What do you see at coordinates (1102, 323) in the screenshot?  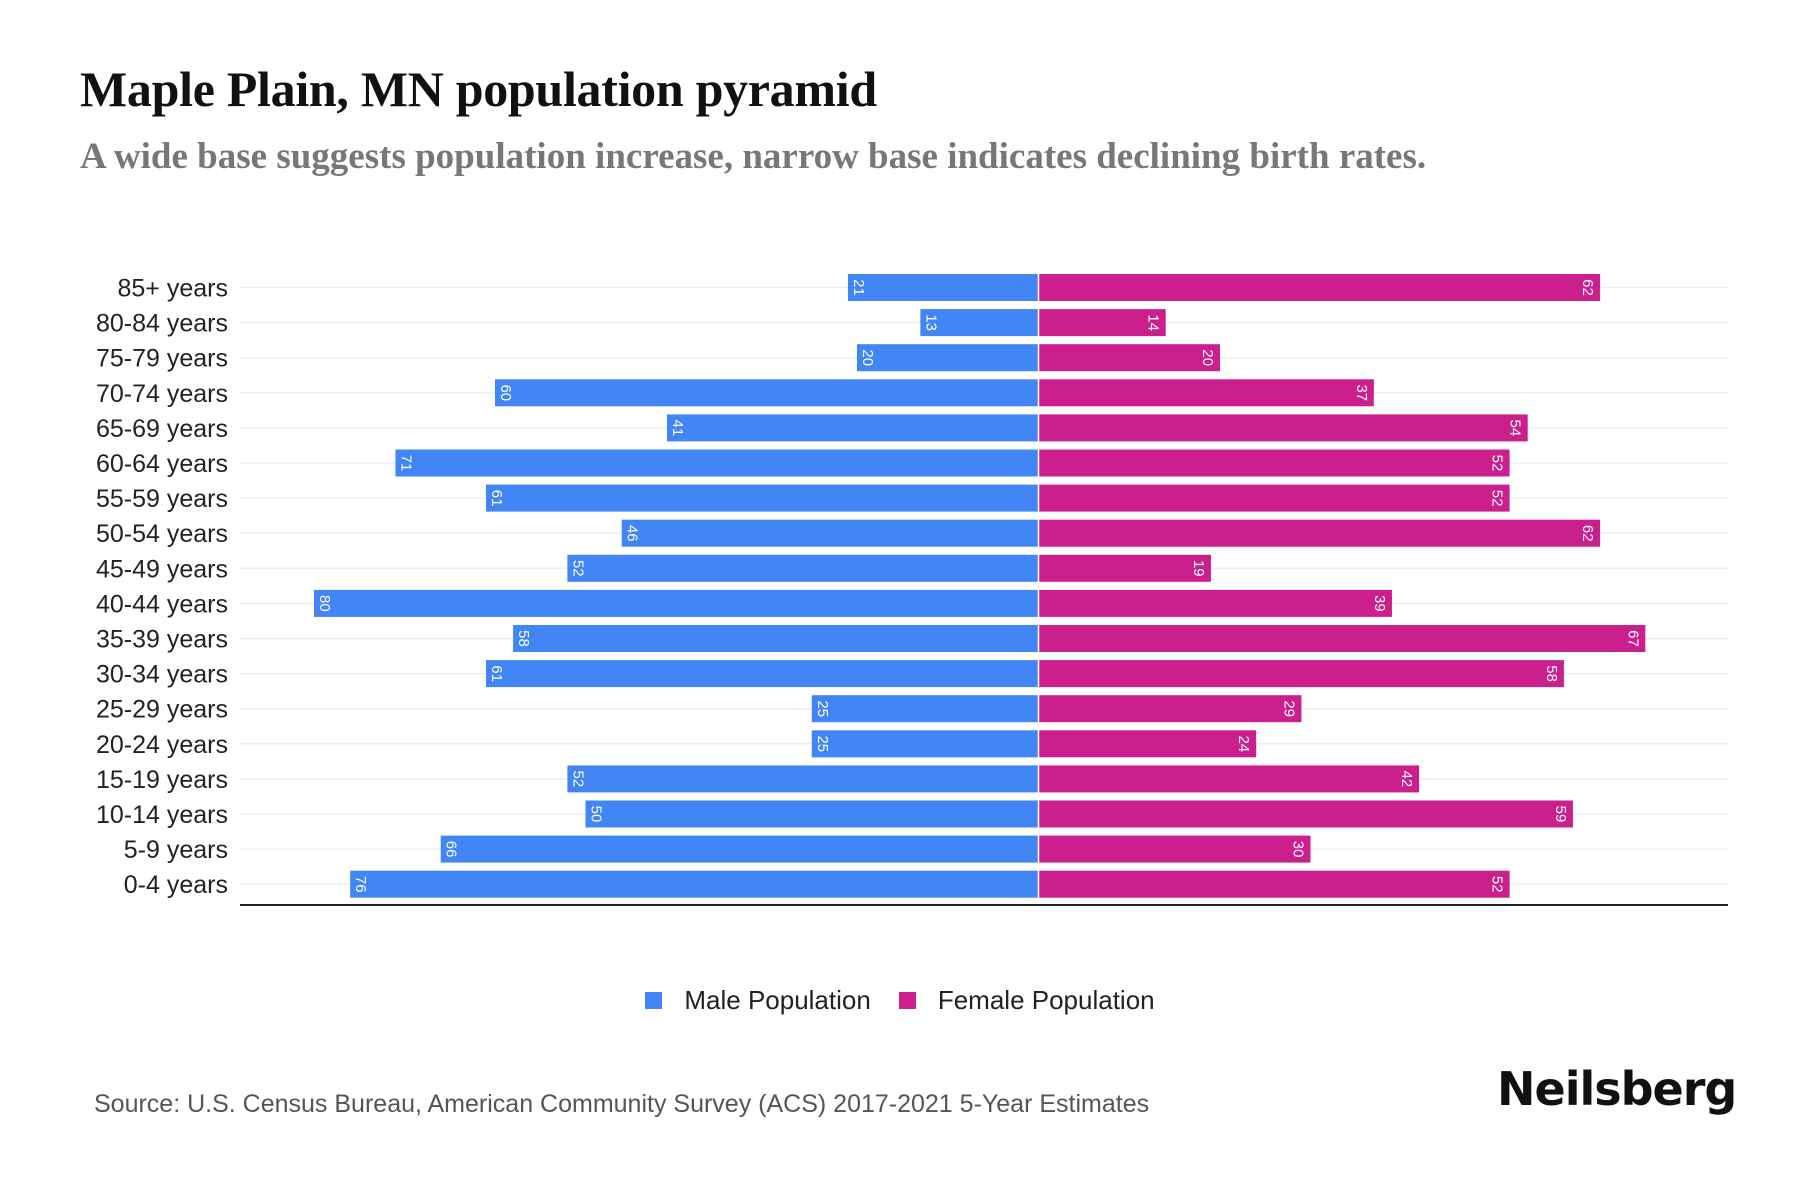 I see `bar-female-80-84-years` at bounding box center [1102, 323].